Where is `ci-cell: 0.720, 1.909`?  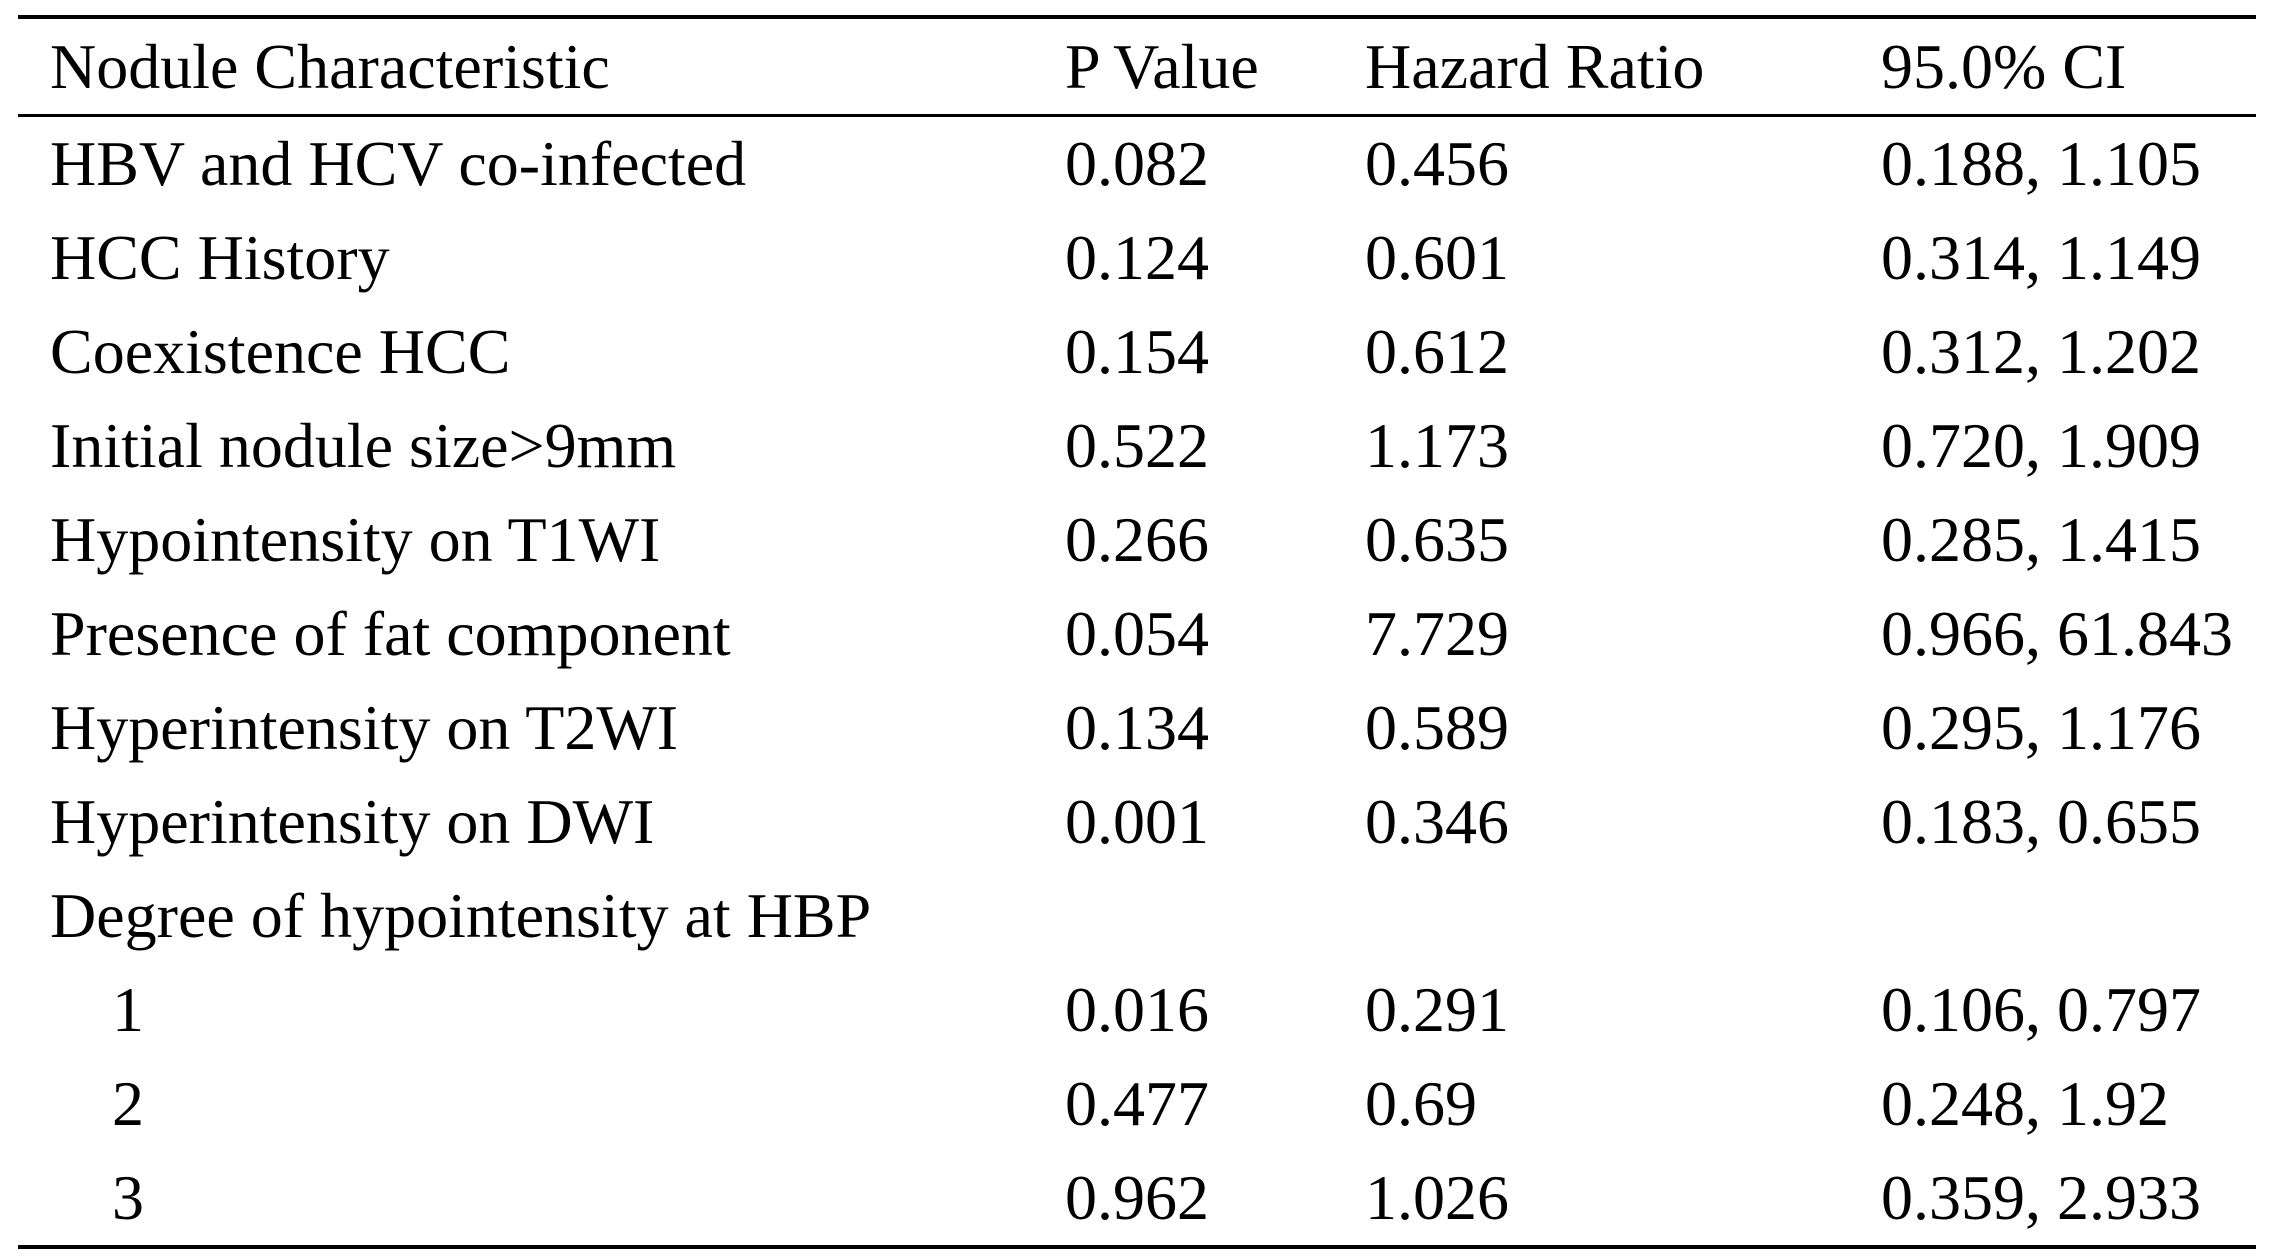
ci-cell: 0.720, 1.909 is located at coordinates (2041, 445).